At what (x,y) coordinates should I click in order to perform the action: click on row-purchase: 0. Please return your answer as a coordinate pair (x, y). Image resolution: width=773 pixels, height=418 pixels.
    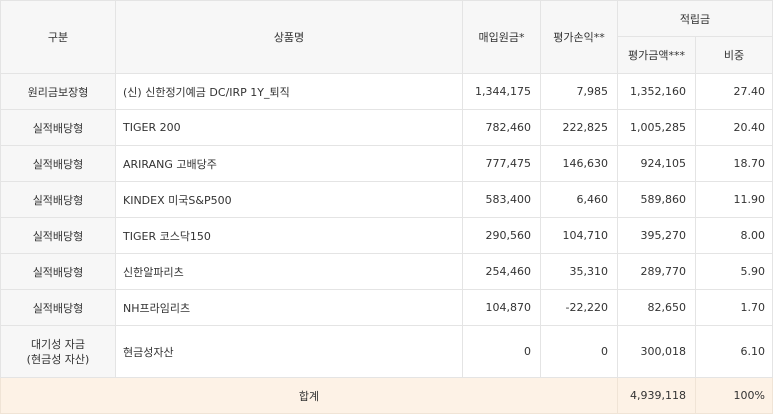
    Looking at the image, I should click on (501, 351).